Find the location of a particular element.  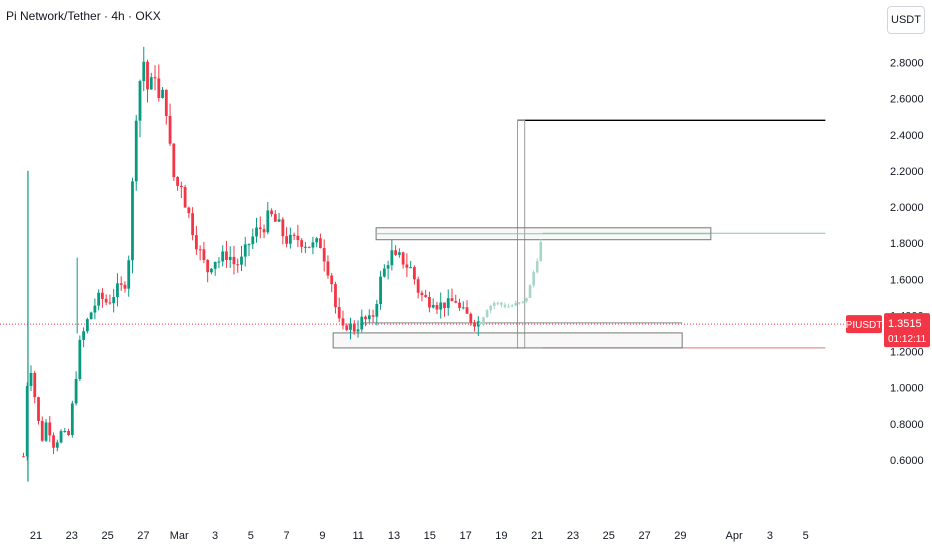

x-tick-label: 15 is located at coordinates (430, 536).